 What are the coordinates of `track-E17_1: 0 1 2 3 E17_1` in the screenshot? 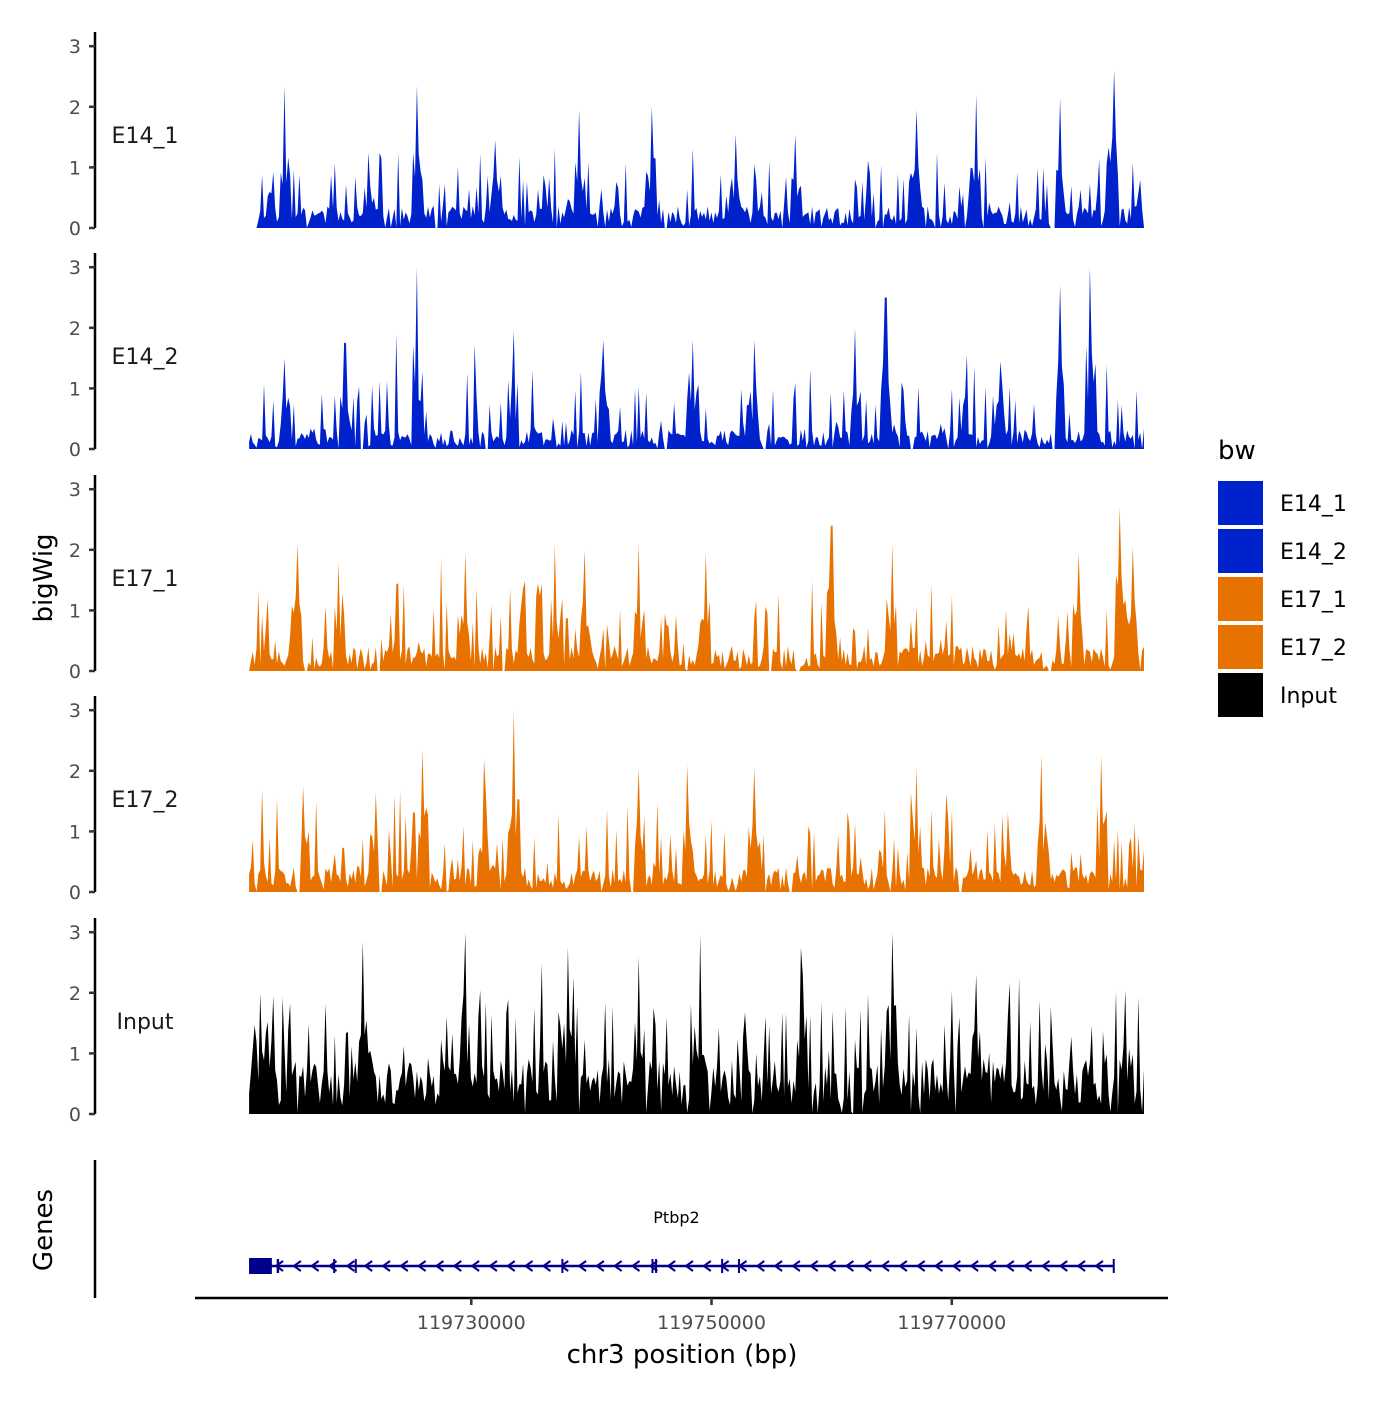 It's located at (607, 579).